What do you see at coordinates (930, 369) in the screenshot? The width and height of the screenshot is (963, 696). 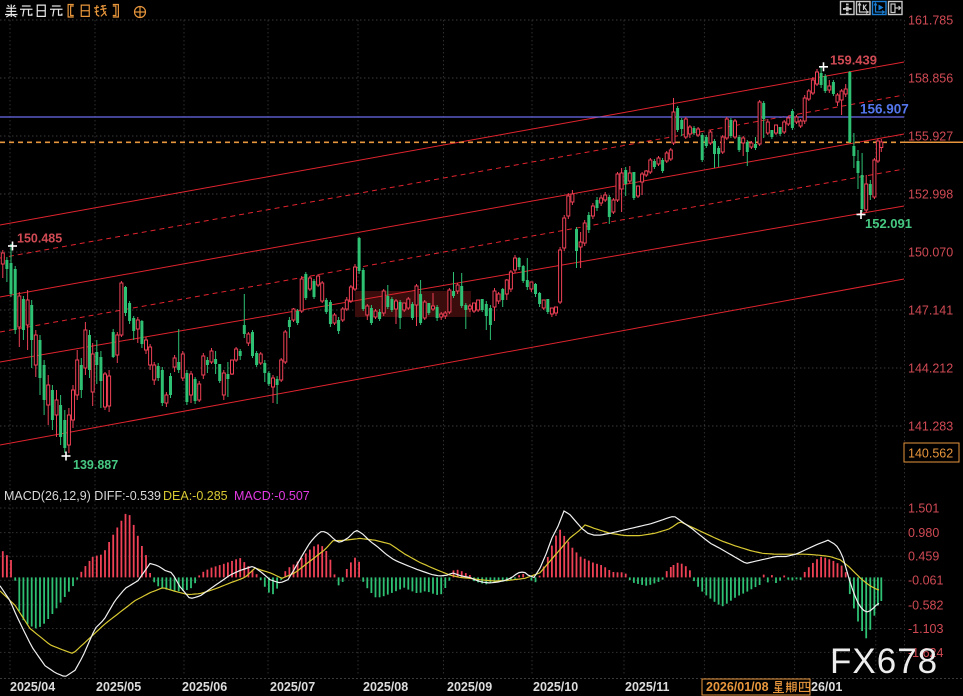 I see `svg-text: 144.212` at bounding box center [930, 369].